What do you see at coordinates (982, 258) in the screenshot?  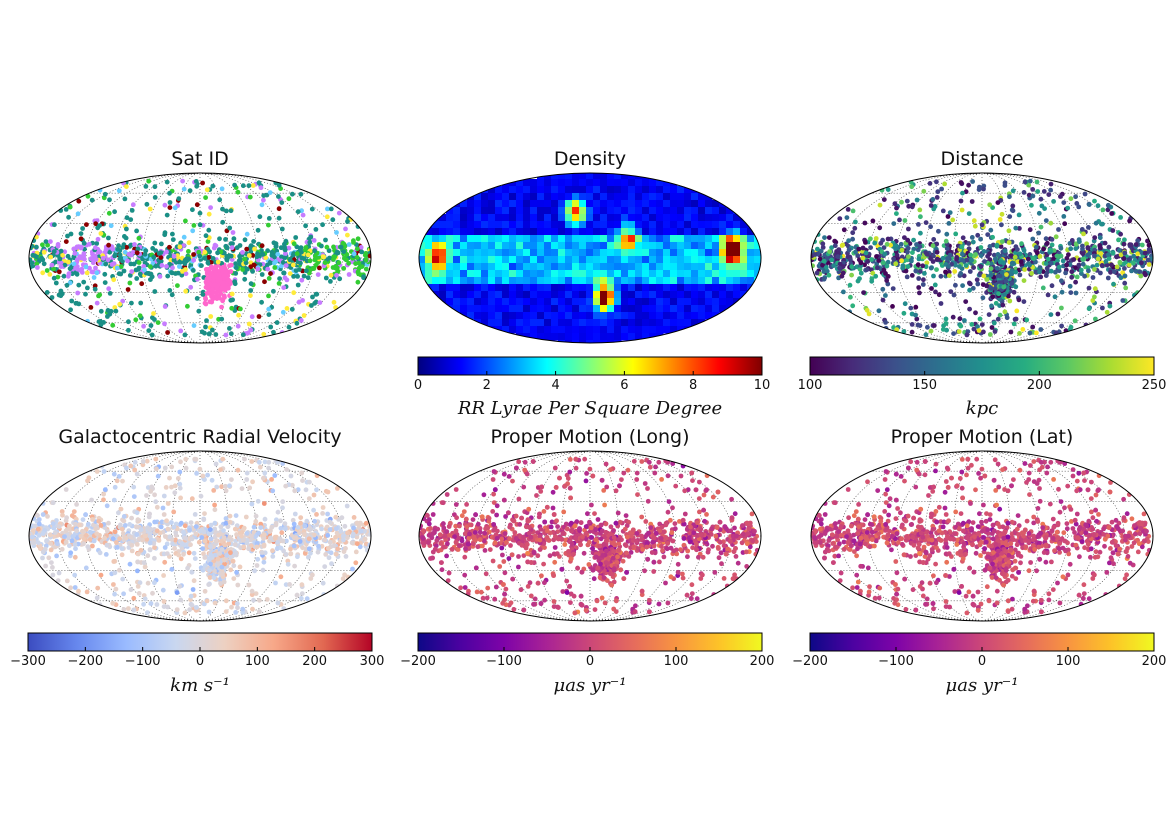 I see `distance-plot-area` at bounding box center [982, 258].